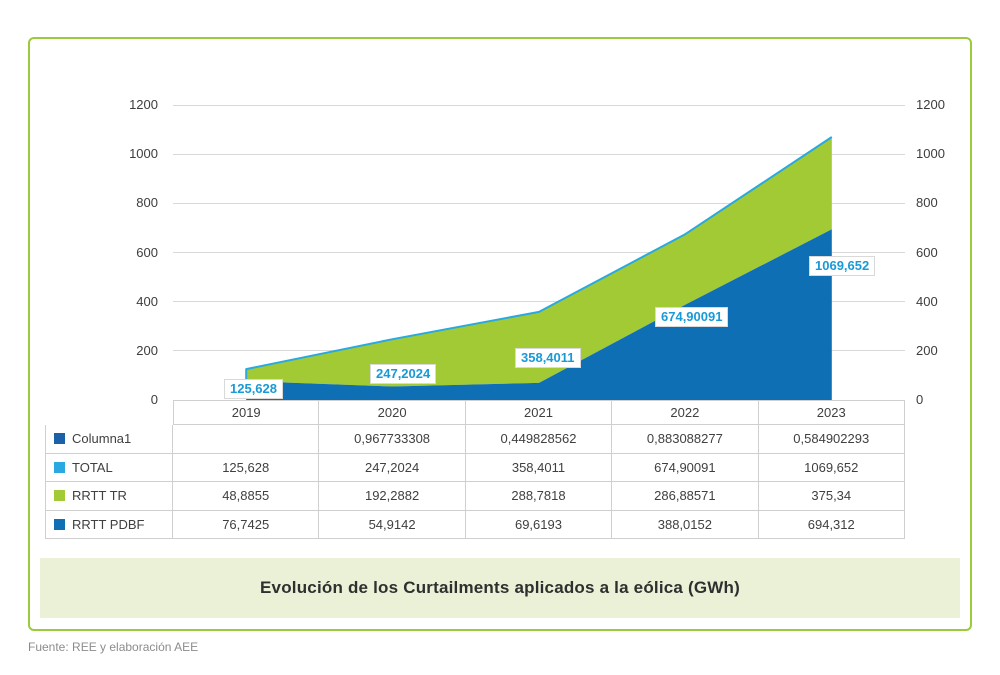 Image resolution: width=1000 pixels, height=675 pixels. What do you see at coordinates (831, 467) in the screenshot?
I see `table-cell: 1069,652` at bounding box center [831, 467].